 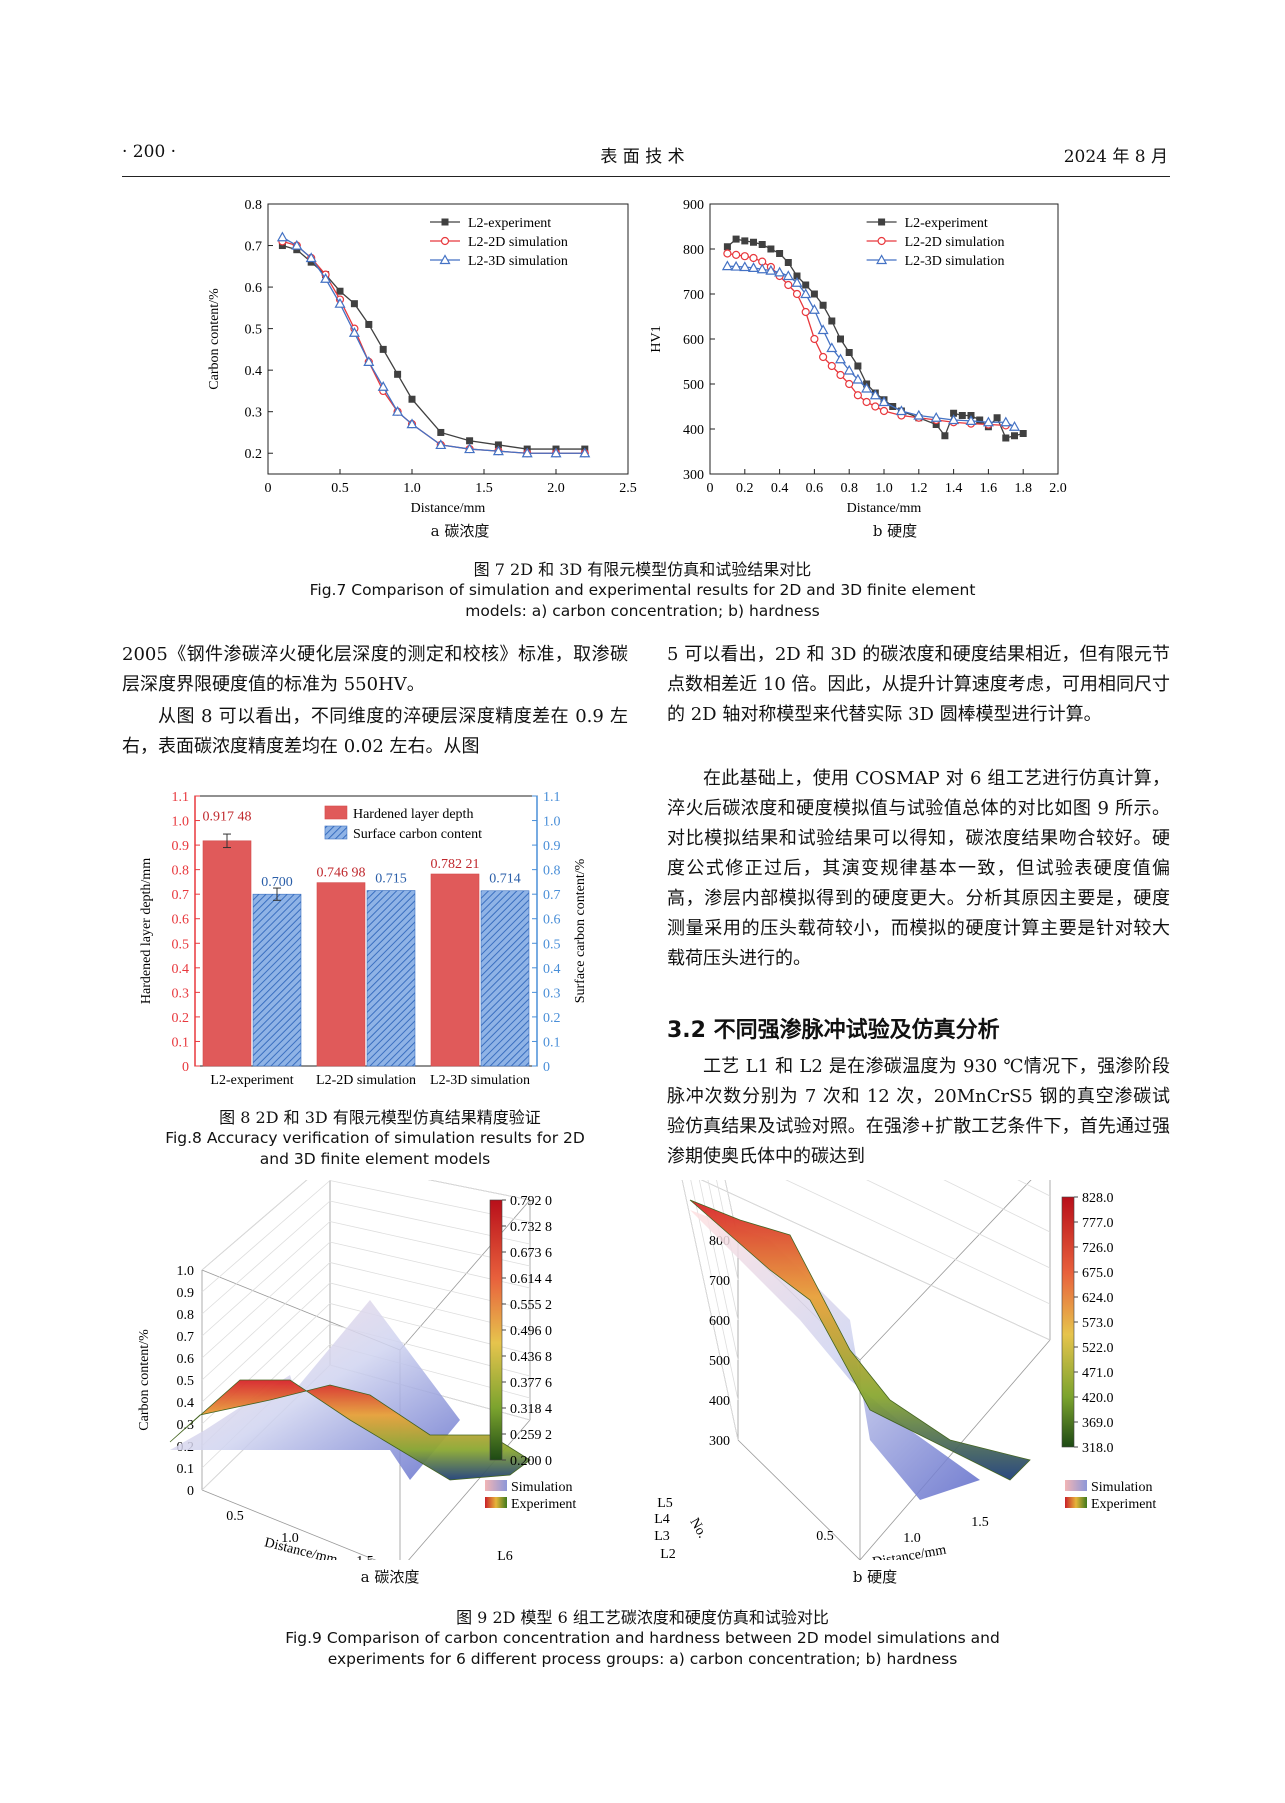 I want to click on y-axis-label: Hardened layer depth/mm, so click(x=146, y=931).